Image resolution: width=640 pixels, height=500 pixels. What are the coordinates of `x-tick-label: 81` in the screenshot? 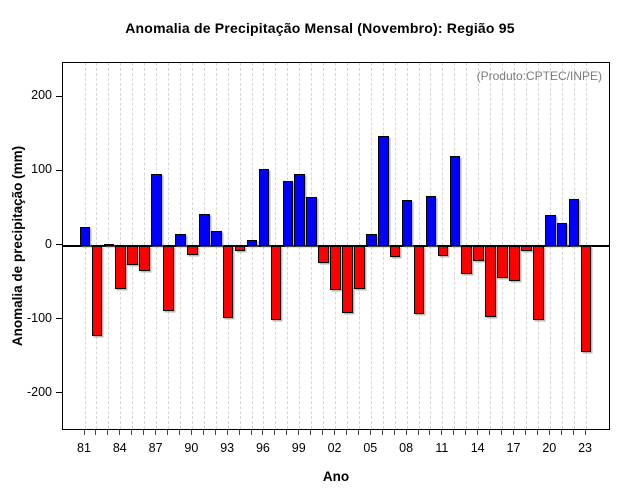 It's located at (84, 448).